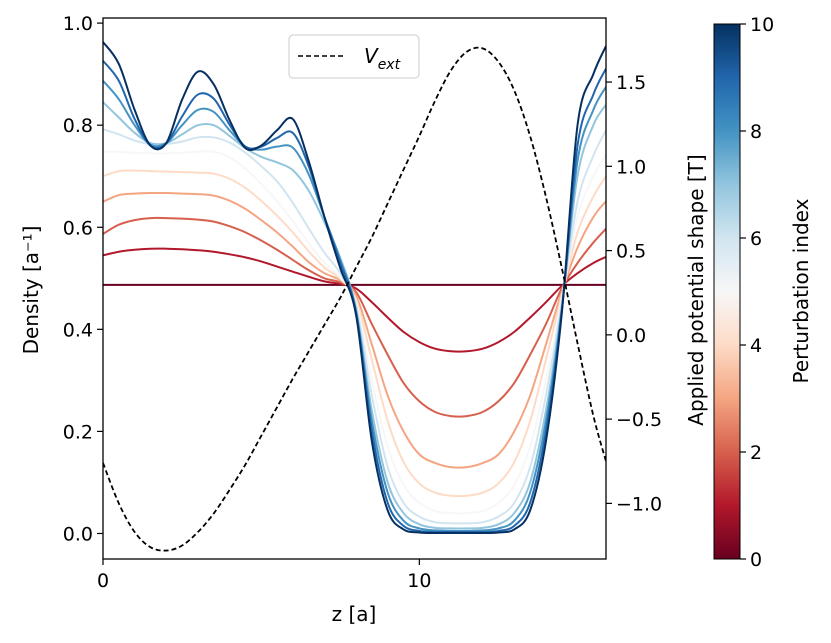  What do you see at coordinates (631, 336) in the screenshot?
I see `y-right-tick-label: 0.0` at bounding box center [631, 336].